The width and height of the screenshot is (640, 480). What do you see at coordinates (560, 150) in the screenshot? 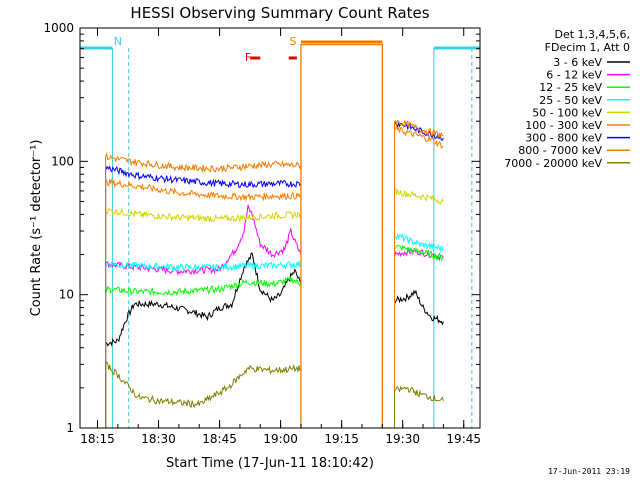
I see `legend-label: 800 - 7000 keV` at bounding box center [560, 150].